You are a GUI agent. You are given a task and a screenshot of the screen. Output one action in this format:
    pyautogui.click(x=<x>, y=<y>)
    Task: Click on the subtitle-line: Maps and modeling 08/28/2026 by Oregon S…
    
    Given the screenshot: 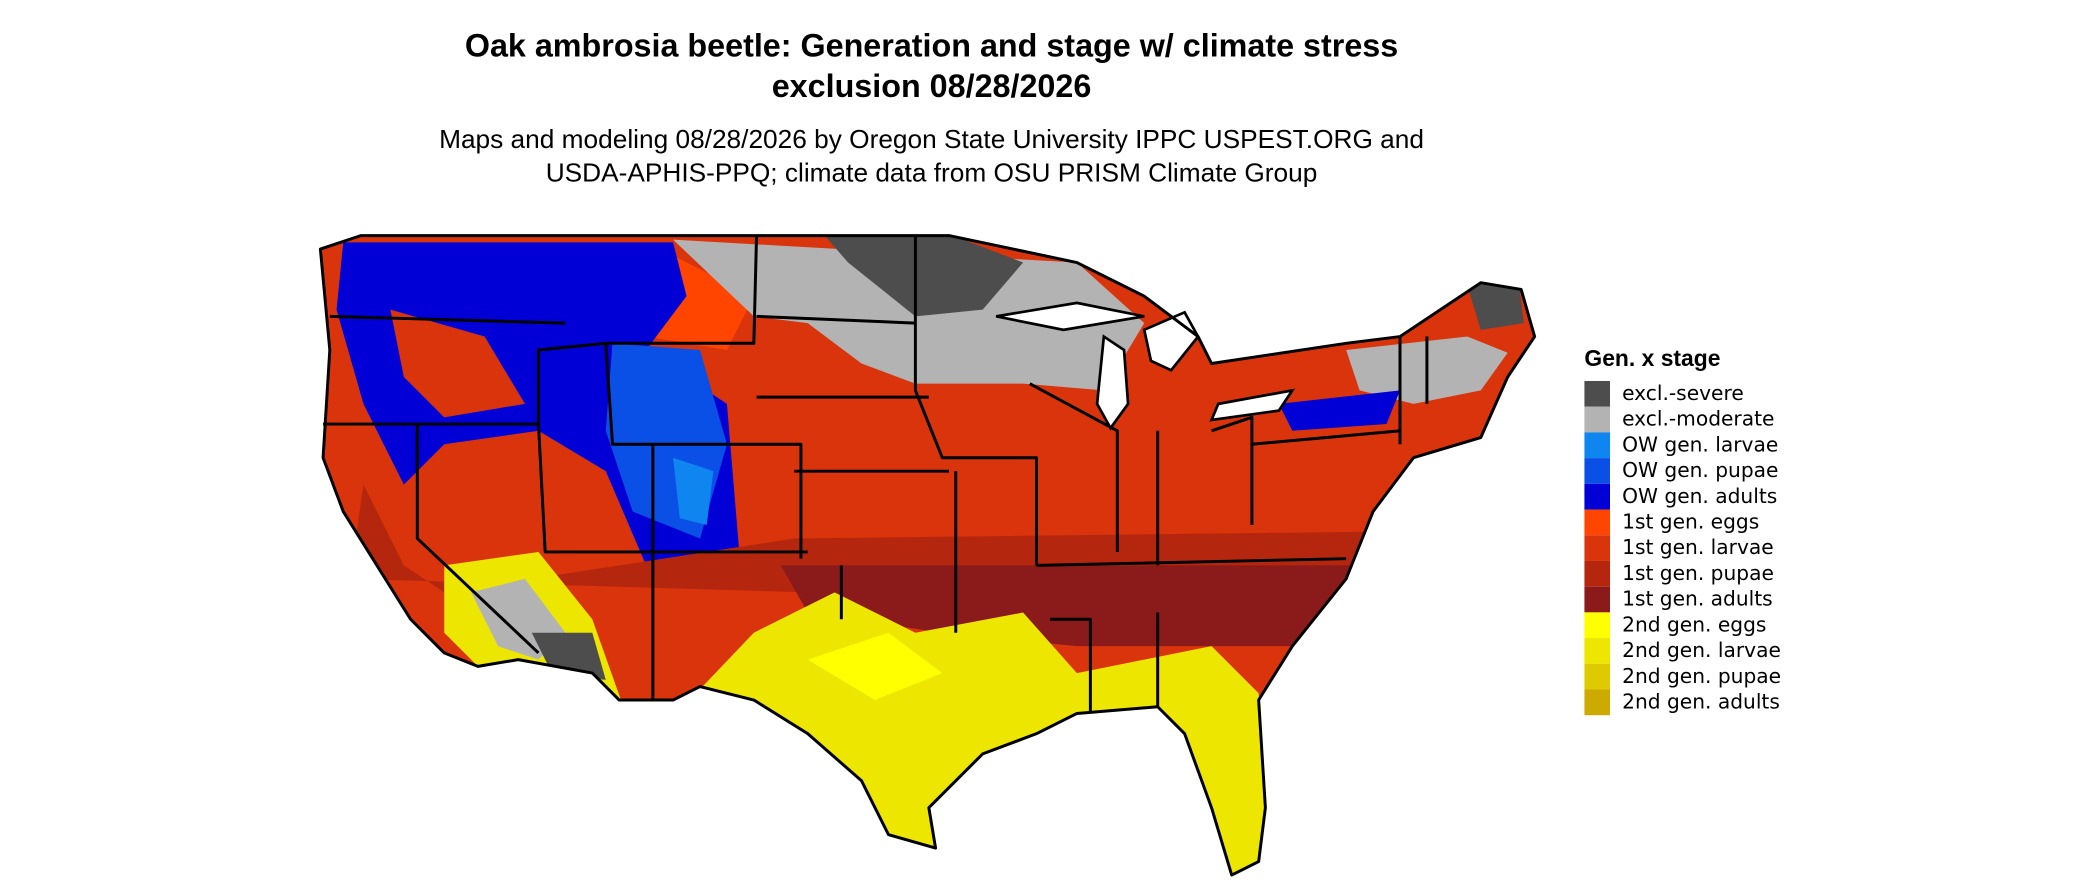 What is the action you would take?
    pyautogui.click(x=931, y=139)
    